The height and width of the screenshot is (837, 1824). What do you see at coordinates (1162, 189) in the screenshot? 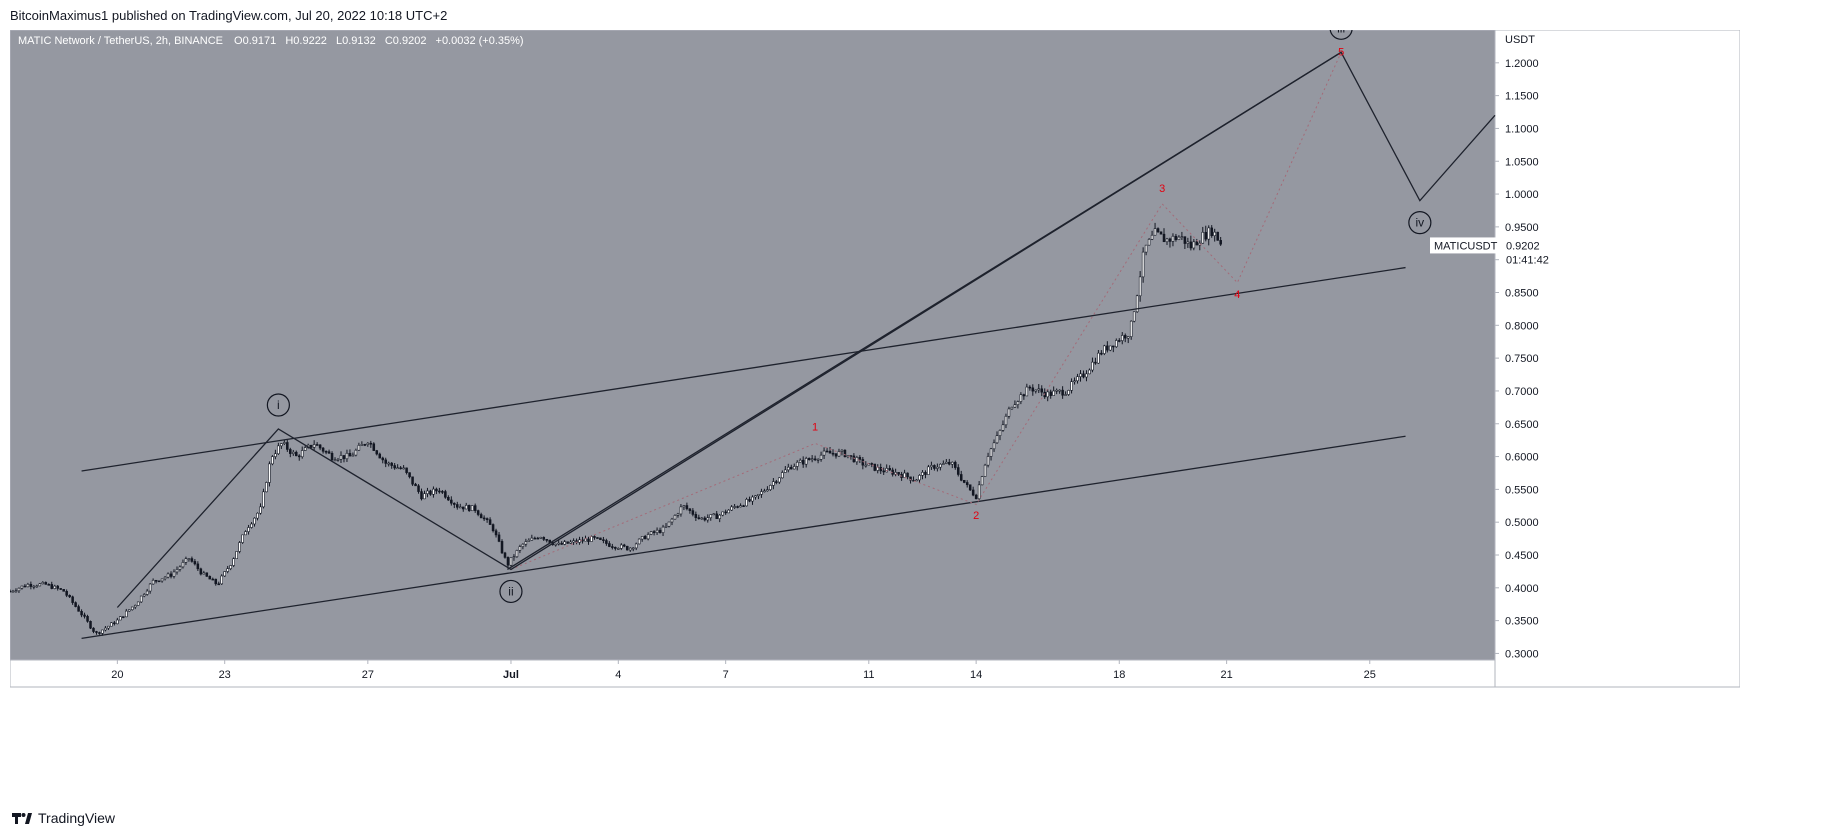
I see `minor-wave-label: 3` at bounding box center [1162, 189].